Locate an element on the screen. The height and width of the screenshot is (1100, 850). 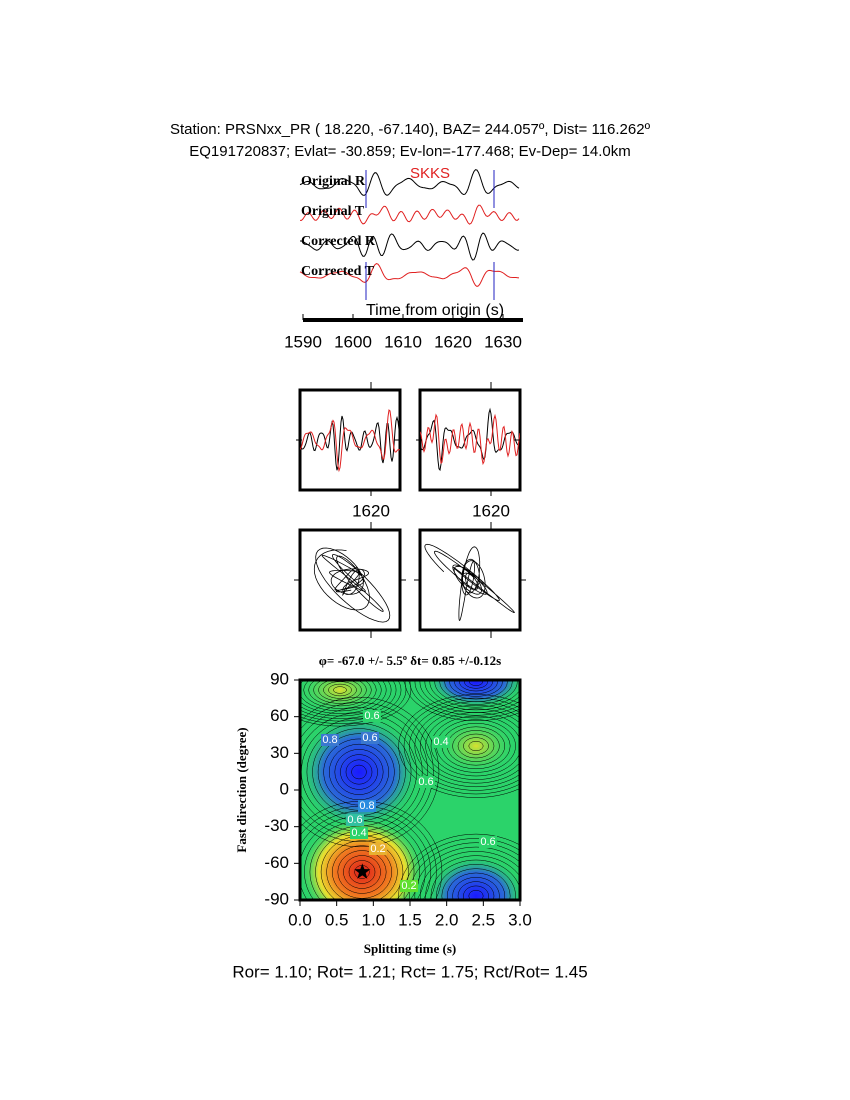
x-tick-label: 1.5 is located at coordinates (410, 919).